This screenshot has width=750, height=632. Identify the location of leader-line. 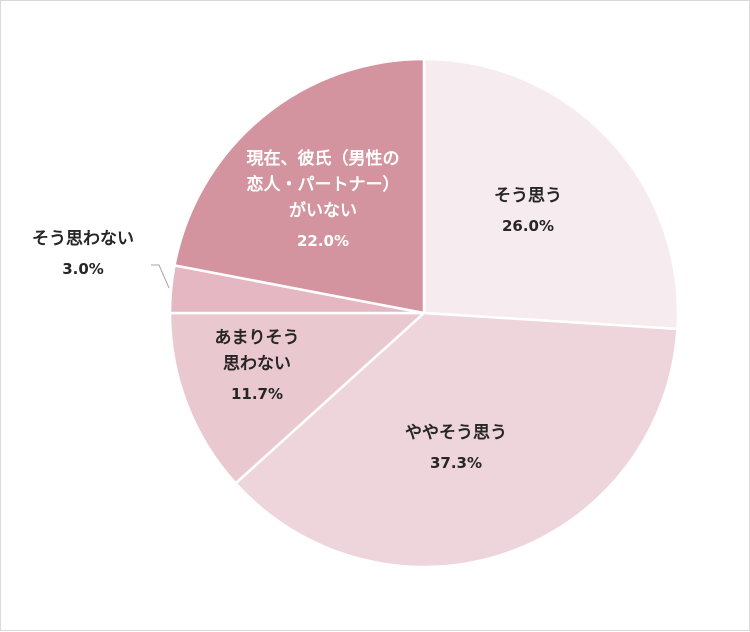
(160, 276).